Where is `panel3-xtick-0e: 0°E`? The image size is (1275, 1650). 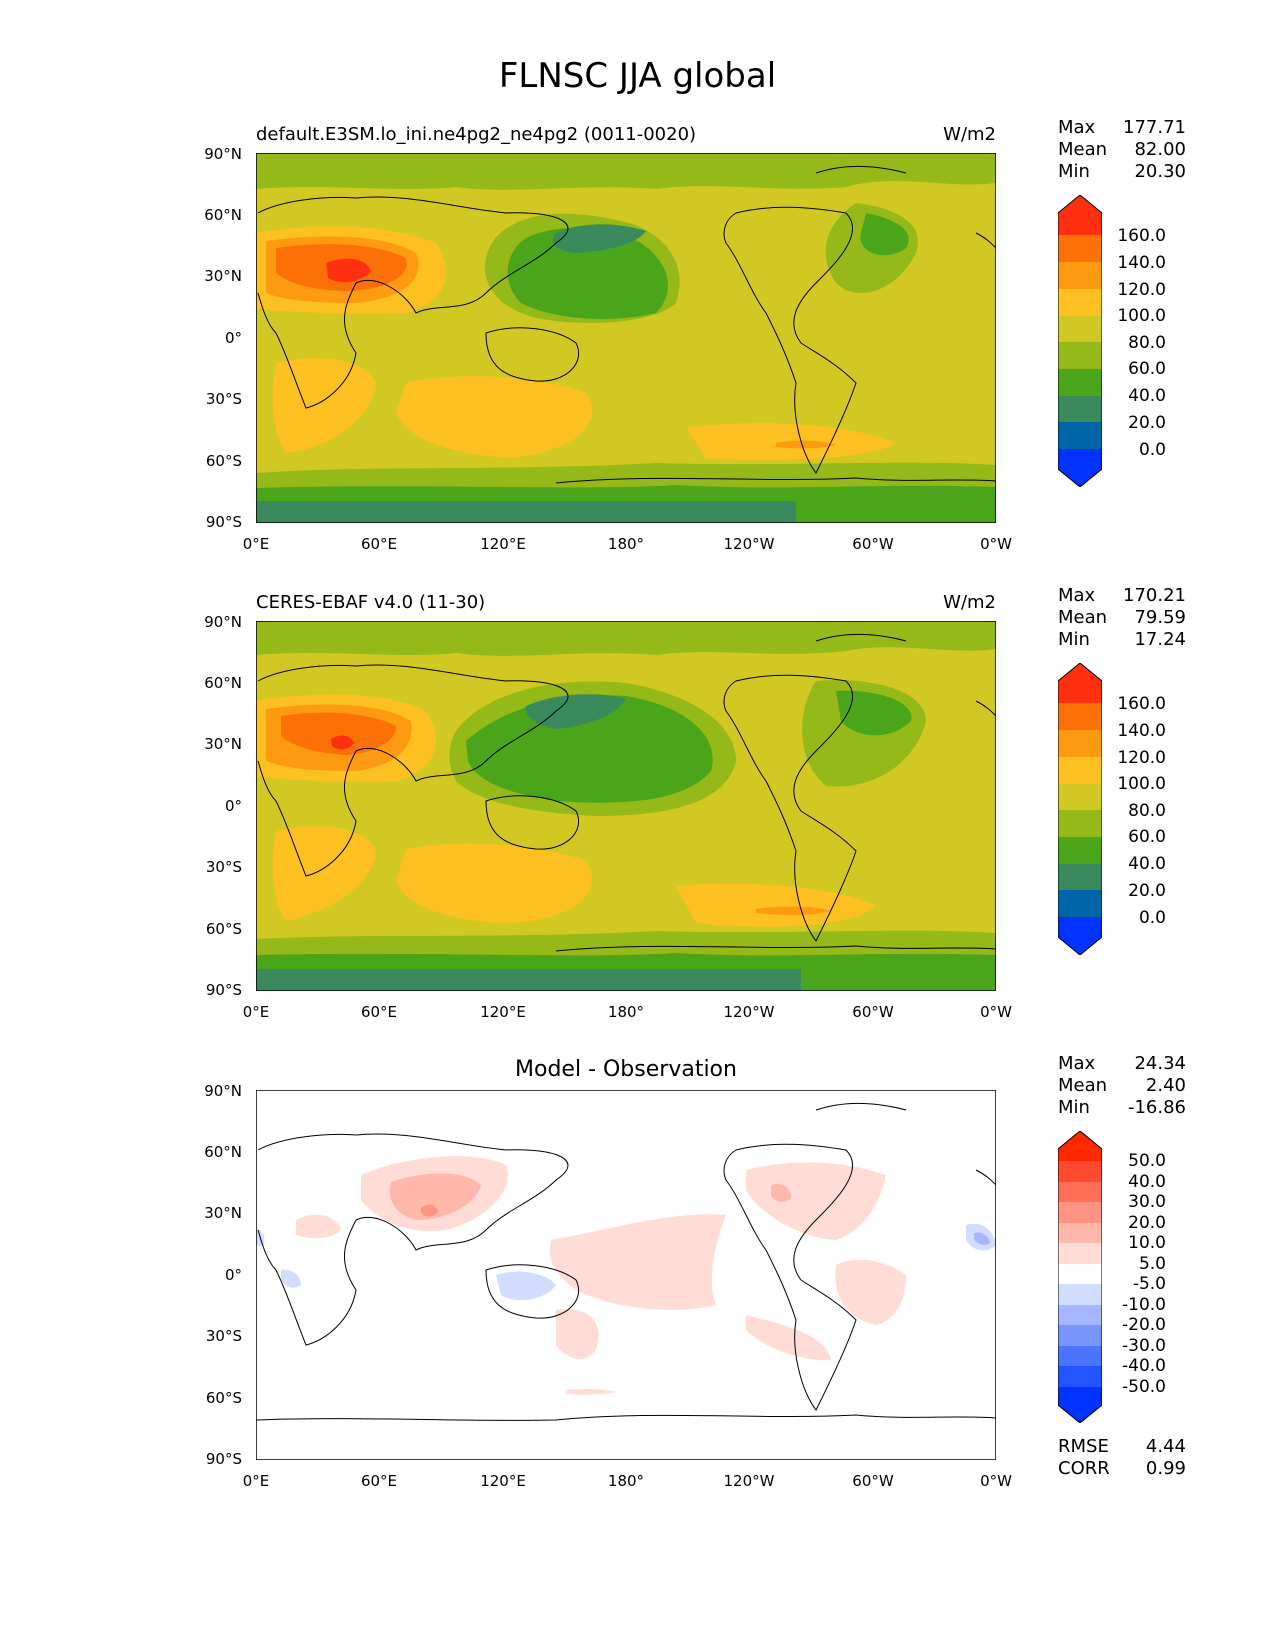
panel3-xtick-0e: 0°E is located at coordinates (256, 1481).